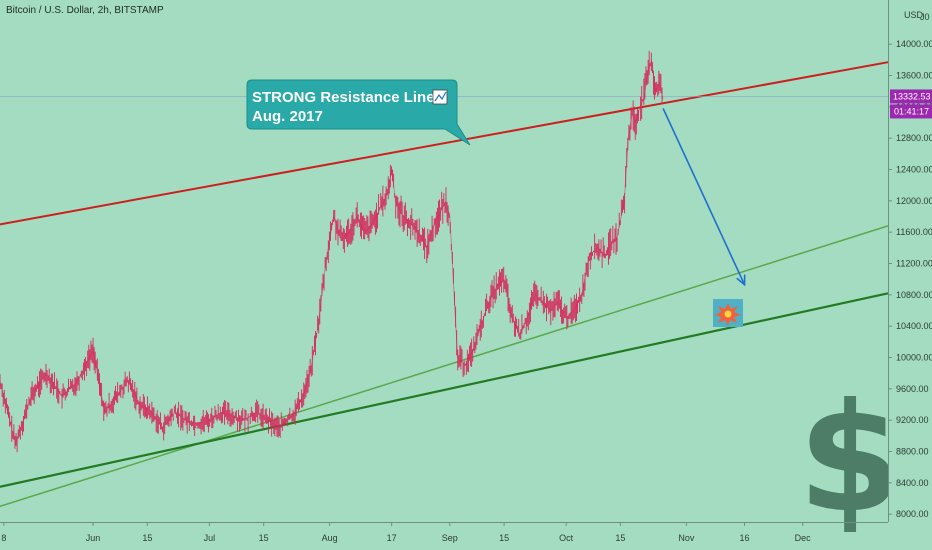 The image size is (932, 550). Describe the element at coordinates (912, 514) in the screenshot. I see `y-tick-label: 8000.00` at that location.